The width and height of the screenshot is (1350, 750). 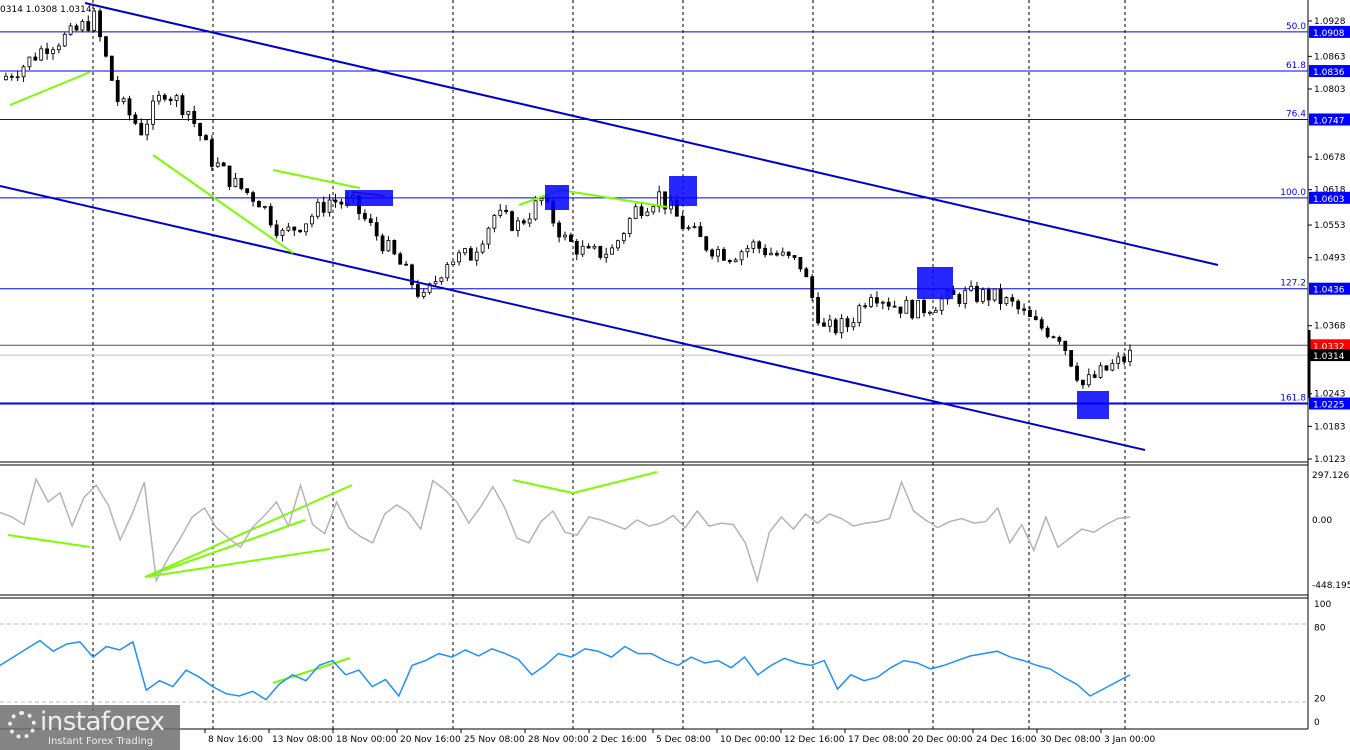 What do you see at coordinates (1320, 699) in the screenshot?
I see `rsi-tick-label: 20` at bounding box center [1320, 699].